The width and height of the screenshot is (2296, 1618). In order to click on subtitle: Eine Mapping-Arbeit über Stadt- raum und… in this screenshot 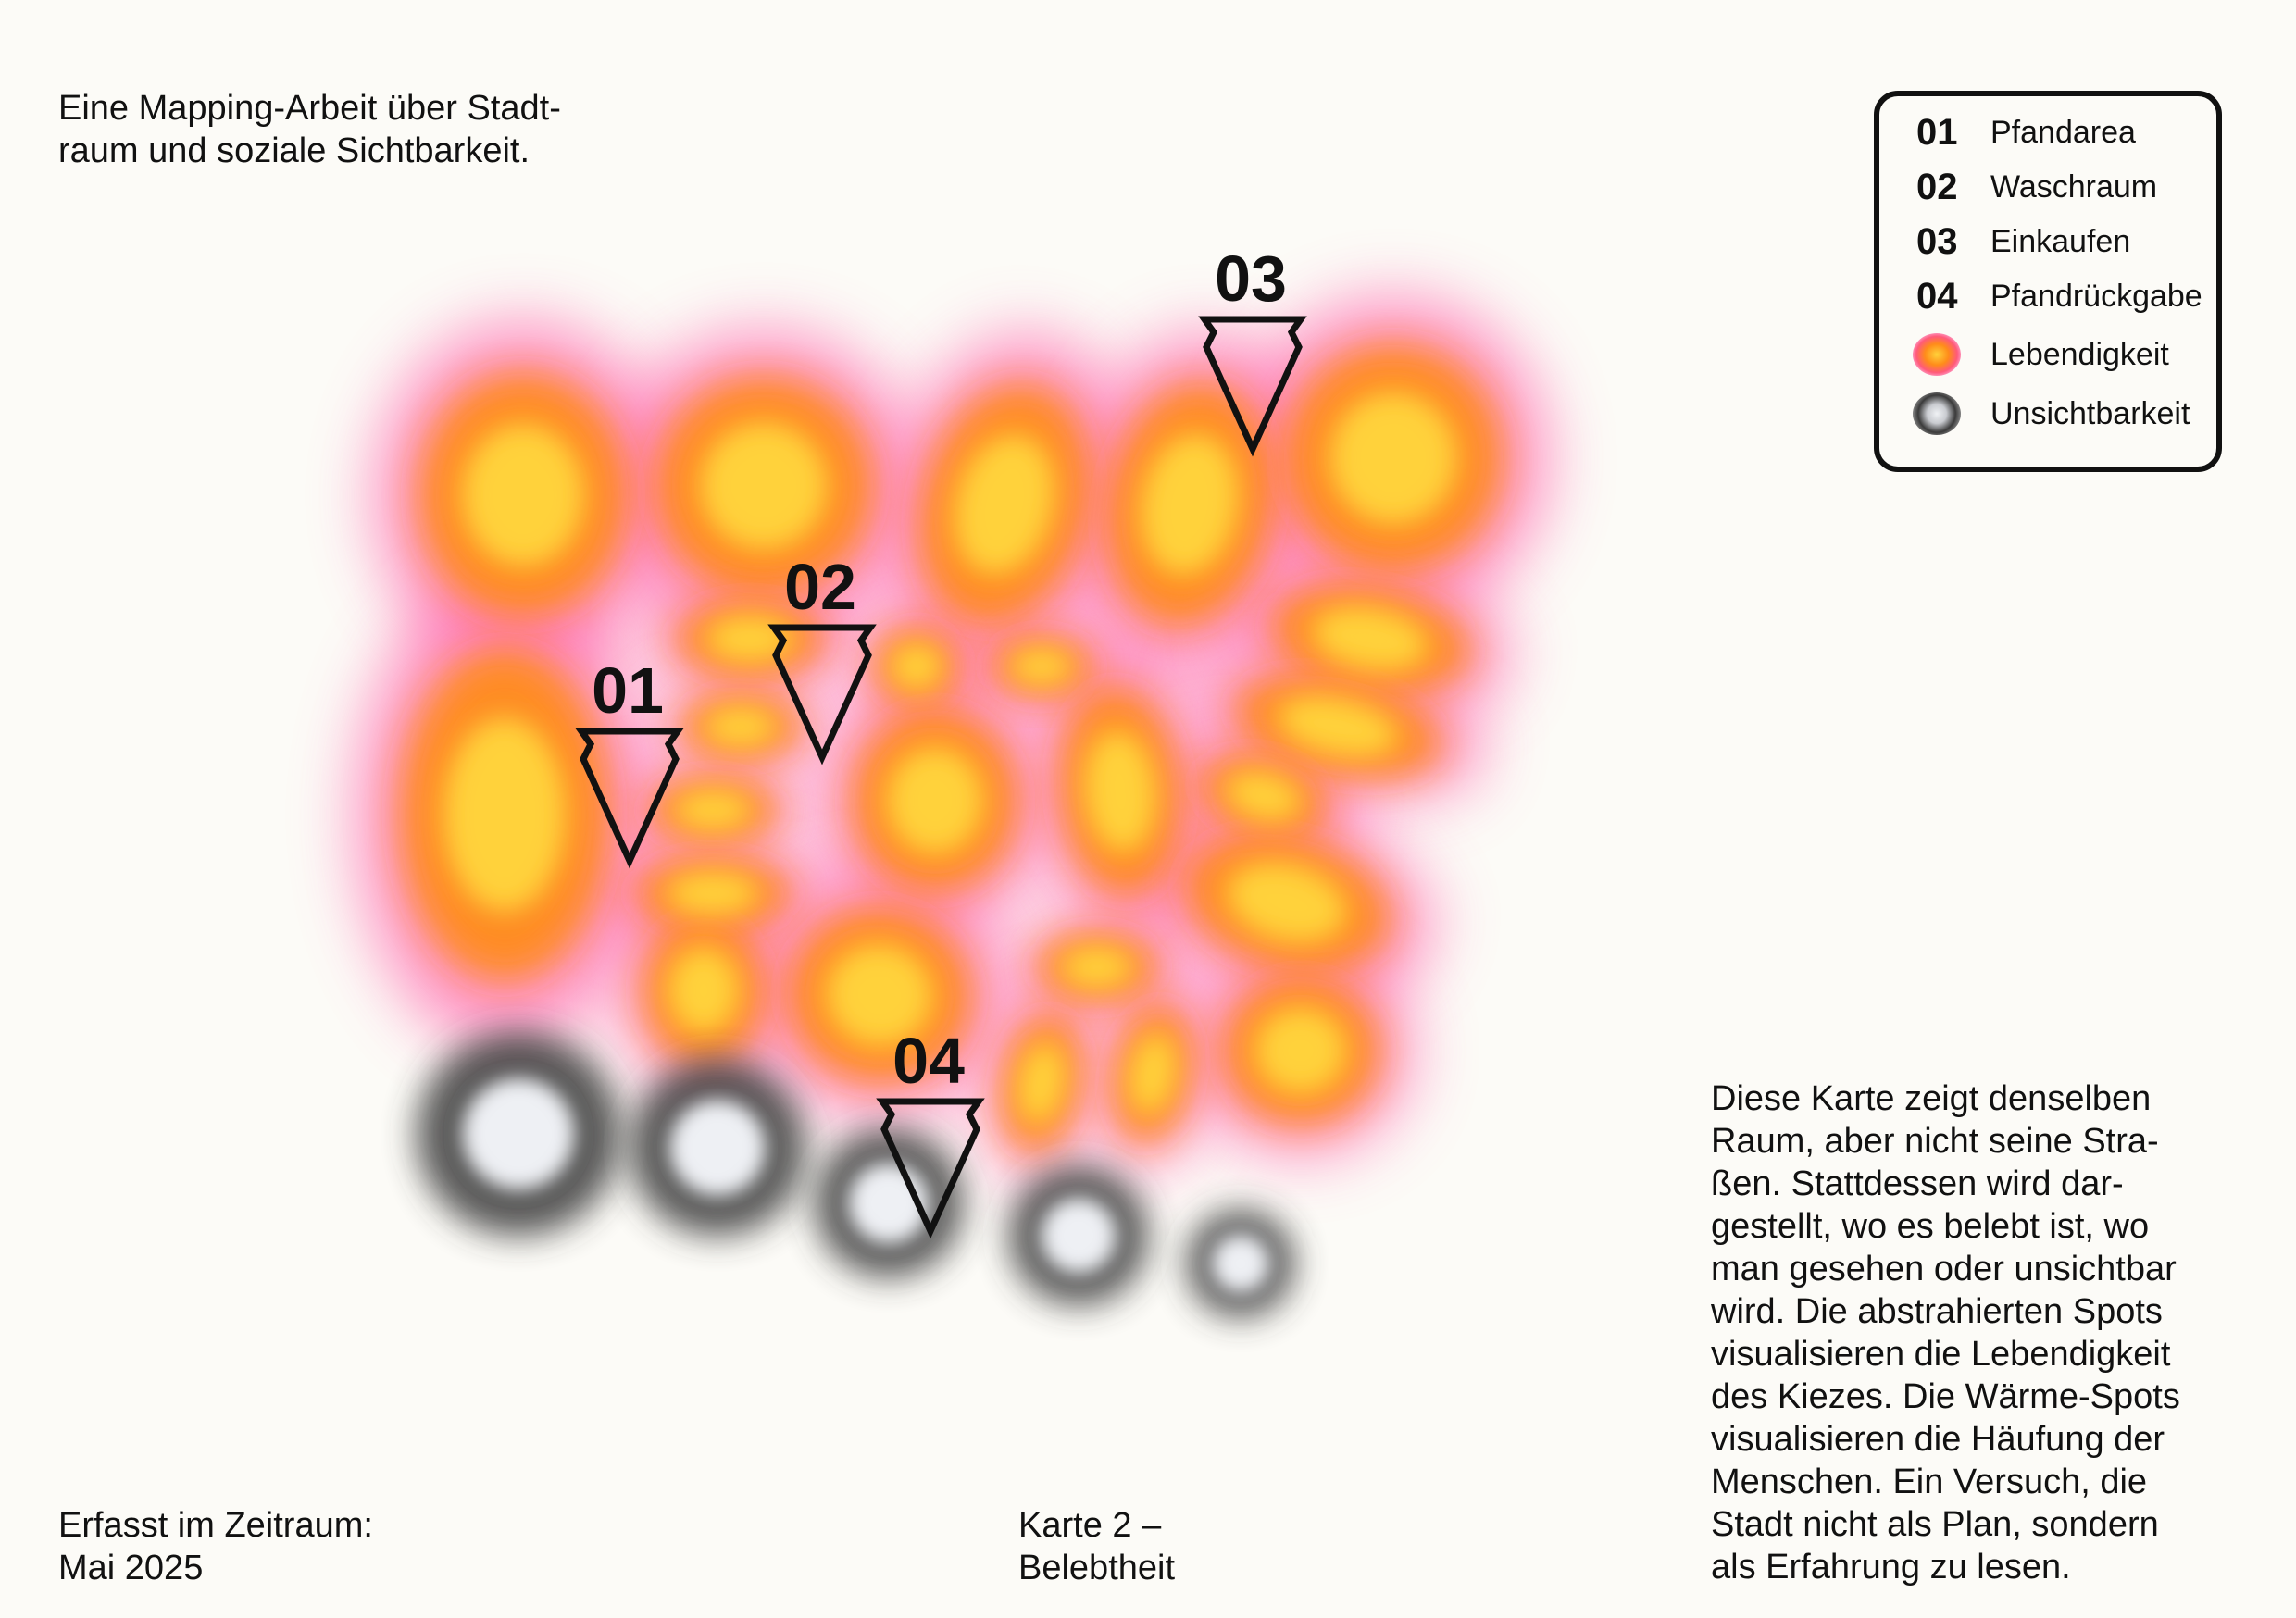, I will do `click(309, 129)`.